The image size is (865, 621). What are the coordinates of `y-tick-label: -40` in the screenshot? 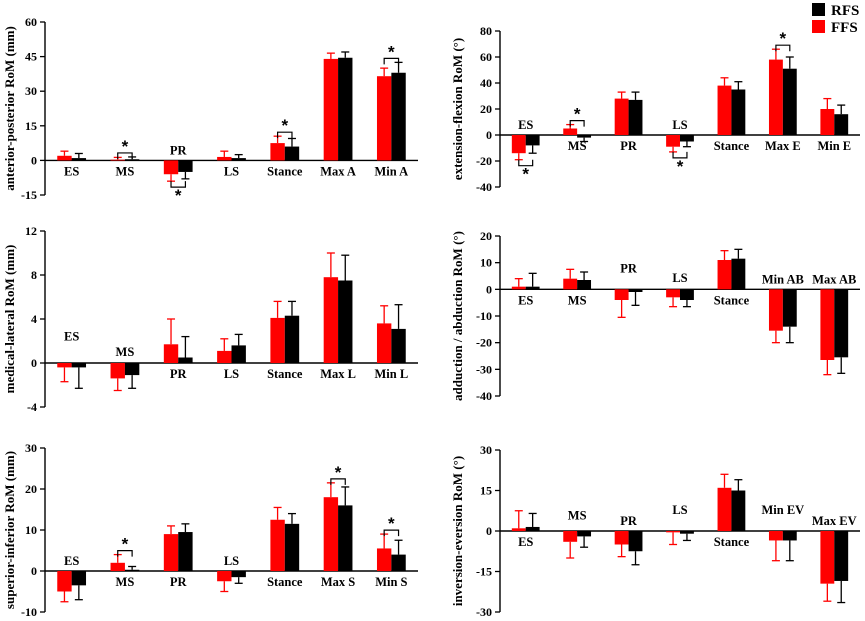 It's located at (484, 396).